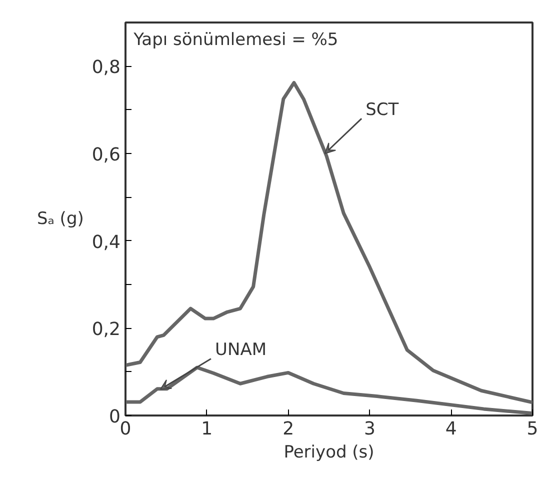  Describe the element at coordinates (329, 452) in the screenshot. I see `x-axis-title: Periyod (s)` at that location.